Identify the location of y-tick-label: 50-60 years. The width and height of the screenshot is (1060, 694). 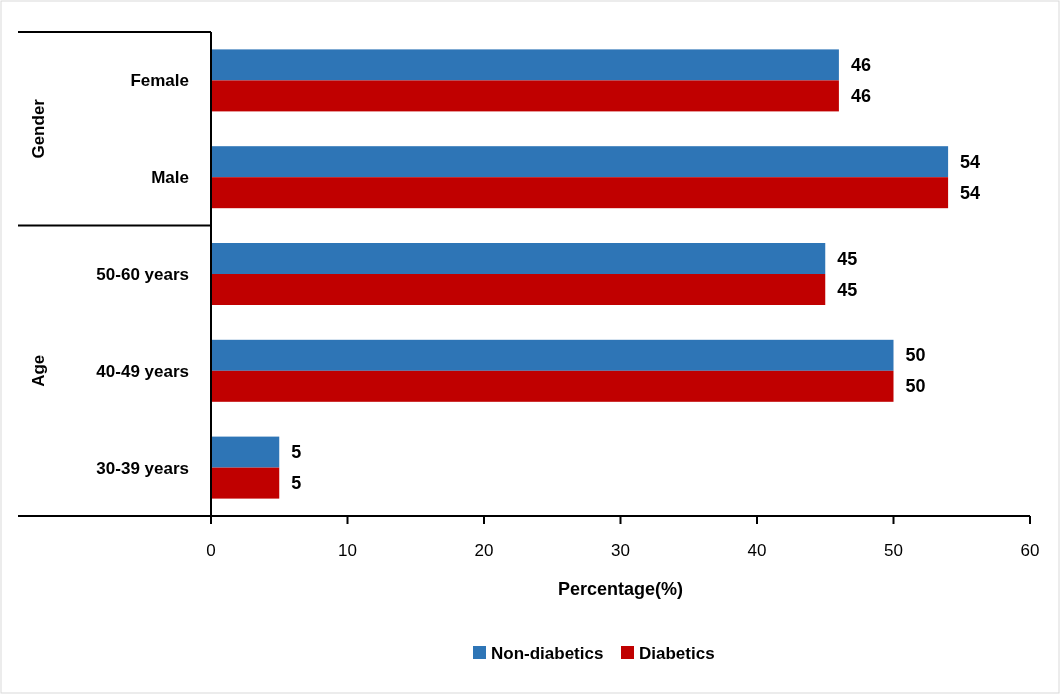
(142, 274).